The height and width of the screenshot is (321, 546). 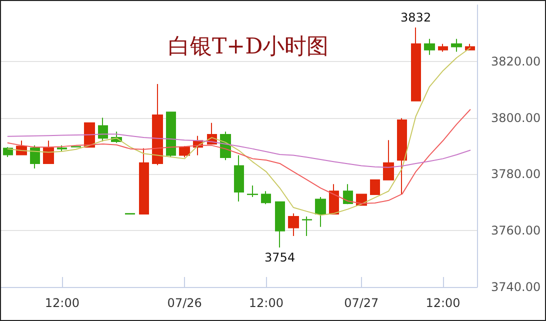 I want to click on y-tick-label: 3760.00, so click(x=516, y=231).